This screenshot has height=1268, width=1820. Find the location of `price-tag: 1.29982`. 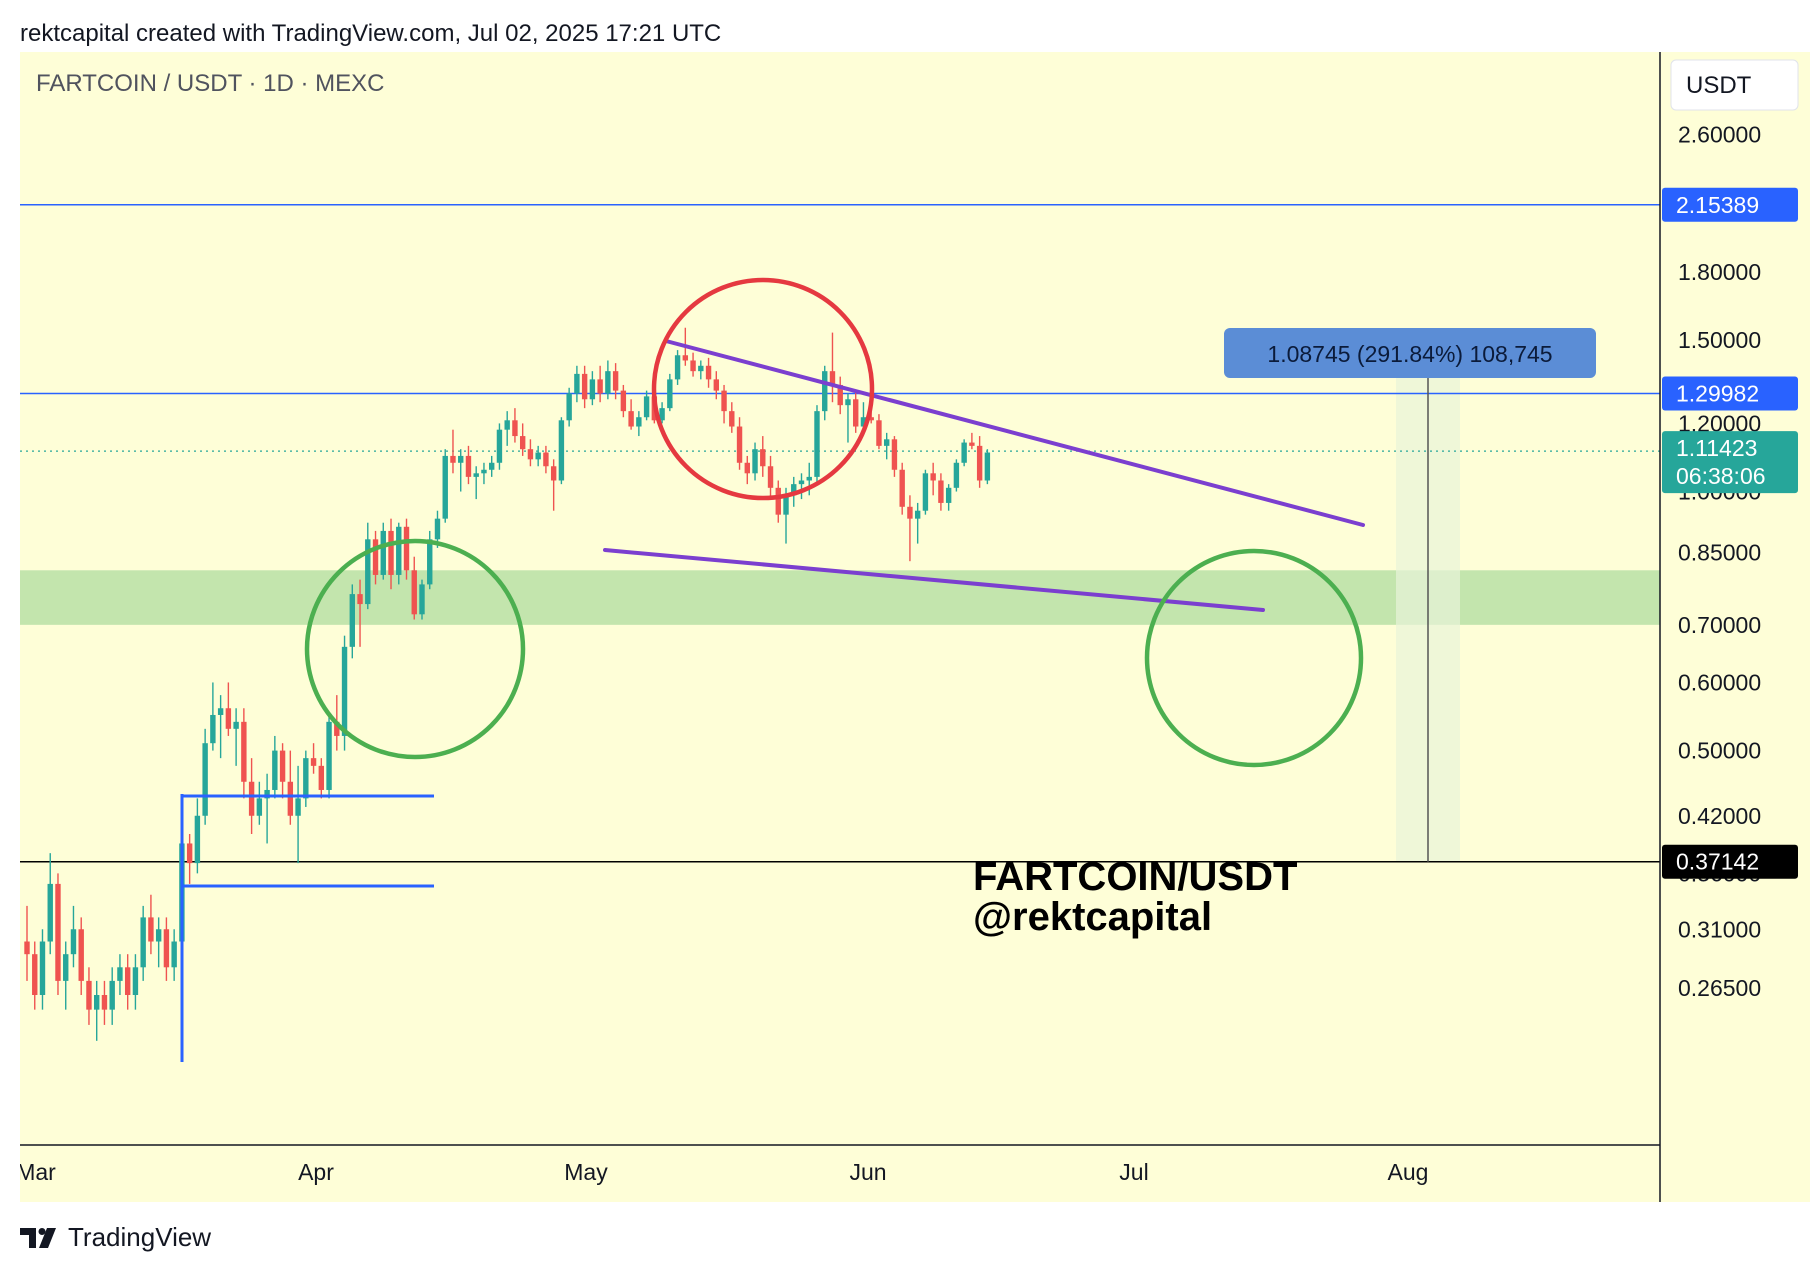

price-tag: 1.29982 is located at coordinates (1730, 393).